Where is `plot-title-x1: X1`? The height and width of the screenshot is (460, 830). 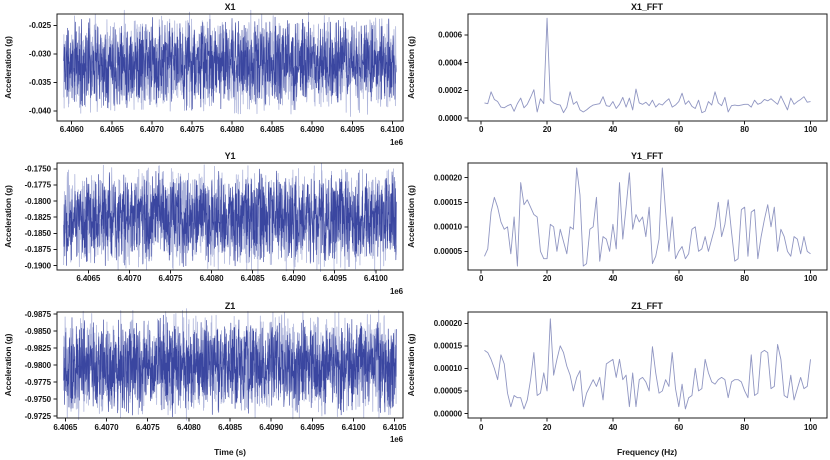 plot-title-x1: X1 is located at coordinates (230, 7).